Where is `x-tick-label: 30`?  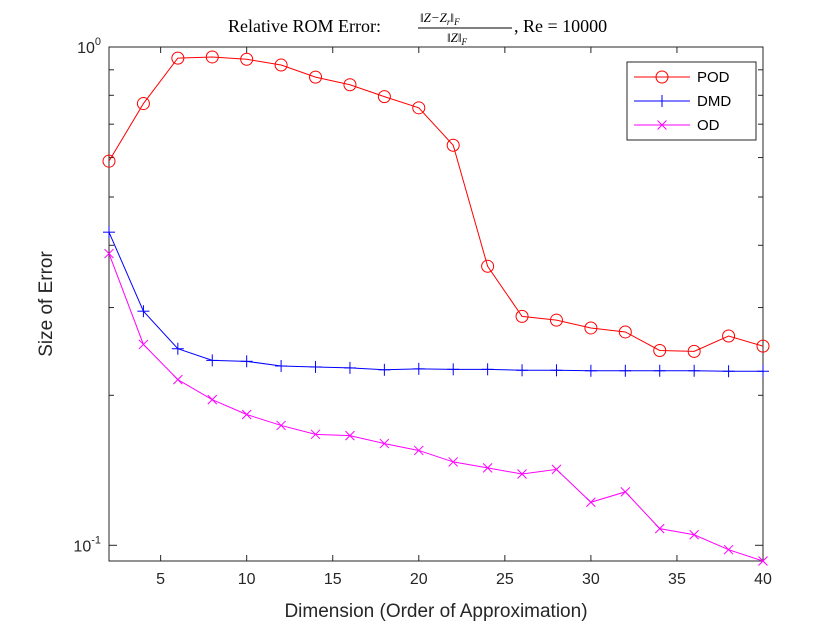 x-tick-label: 30 is located at coordinates (591, 579).